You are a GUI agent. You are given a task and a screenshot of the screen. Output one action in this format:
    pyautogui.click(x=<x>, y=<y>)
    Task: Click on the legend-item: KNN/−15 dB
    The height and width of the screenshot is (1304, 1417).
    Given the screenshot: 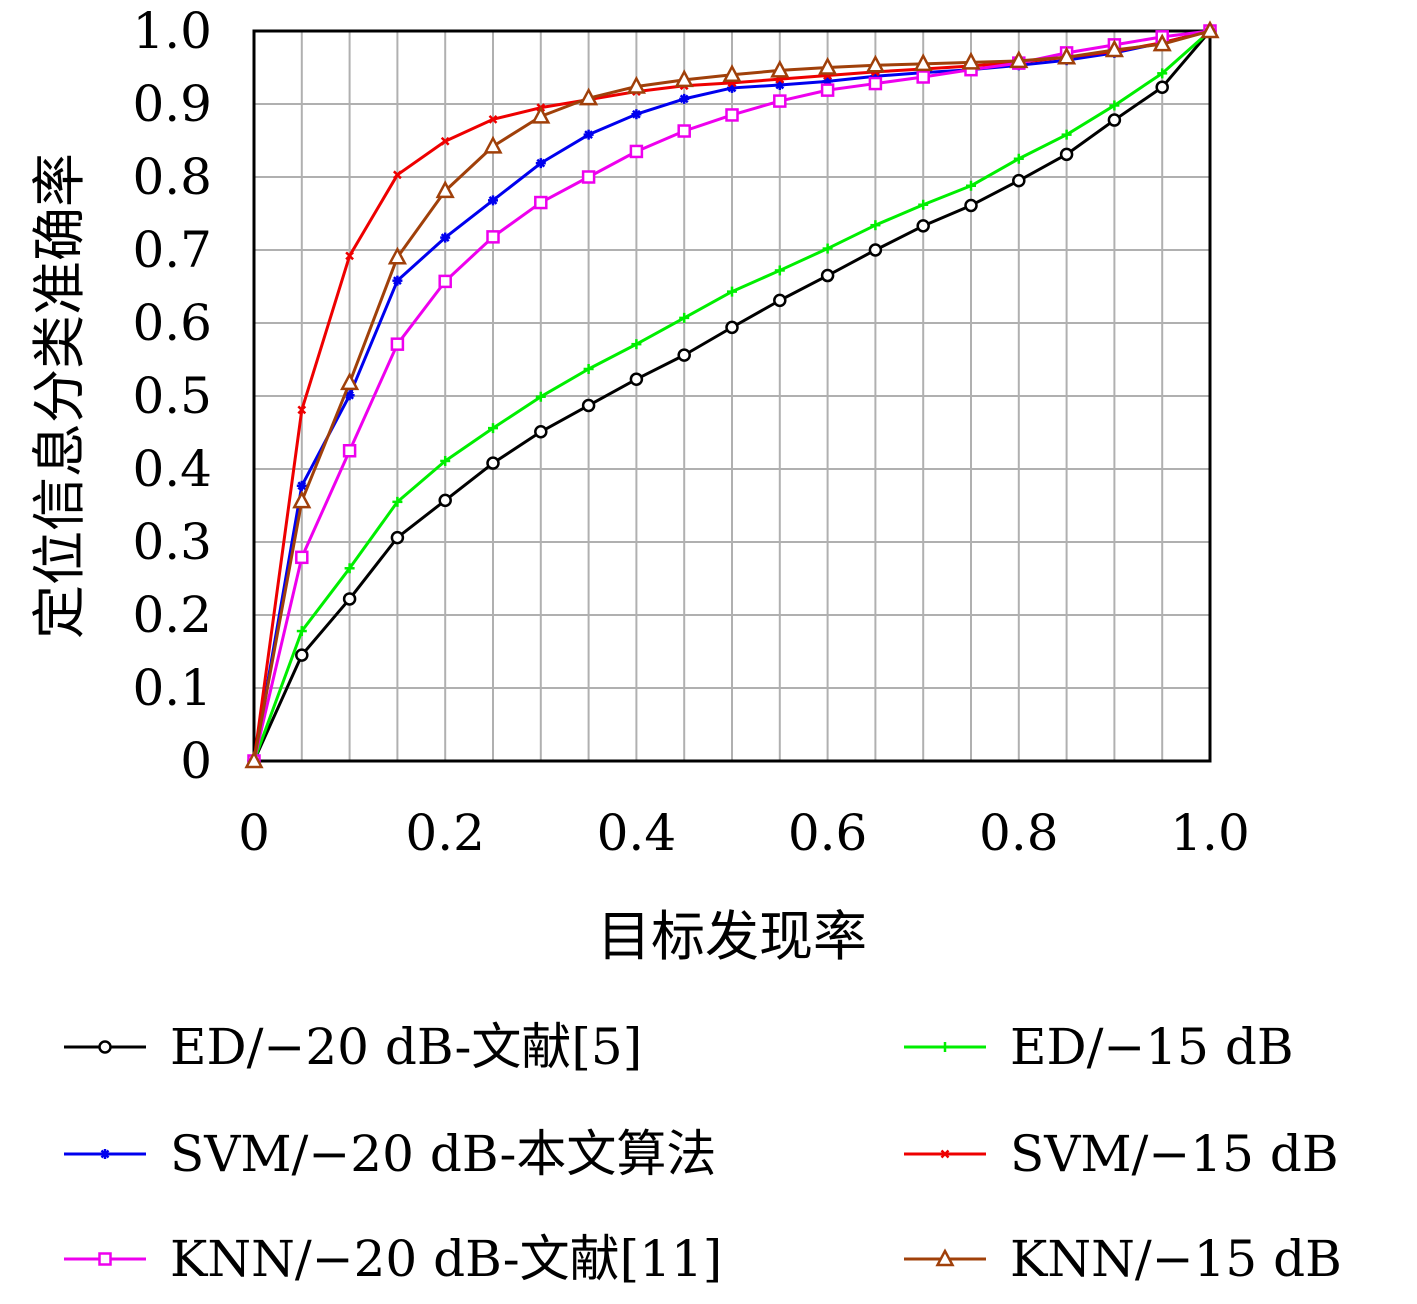 What is the action you would take?
    pyautogui.click(x=1123, y=1259)
    